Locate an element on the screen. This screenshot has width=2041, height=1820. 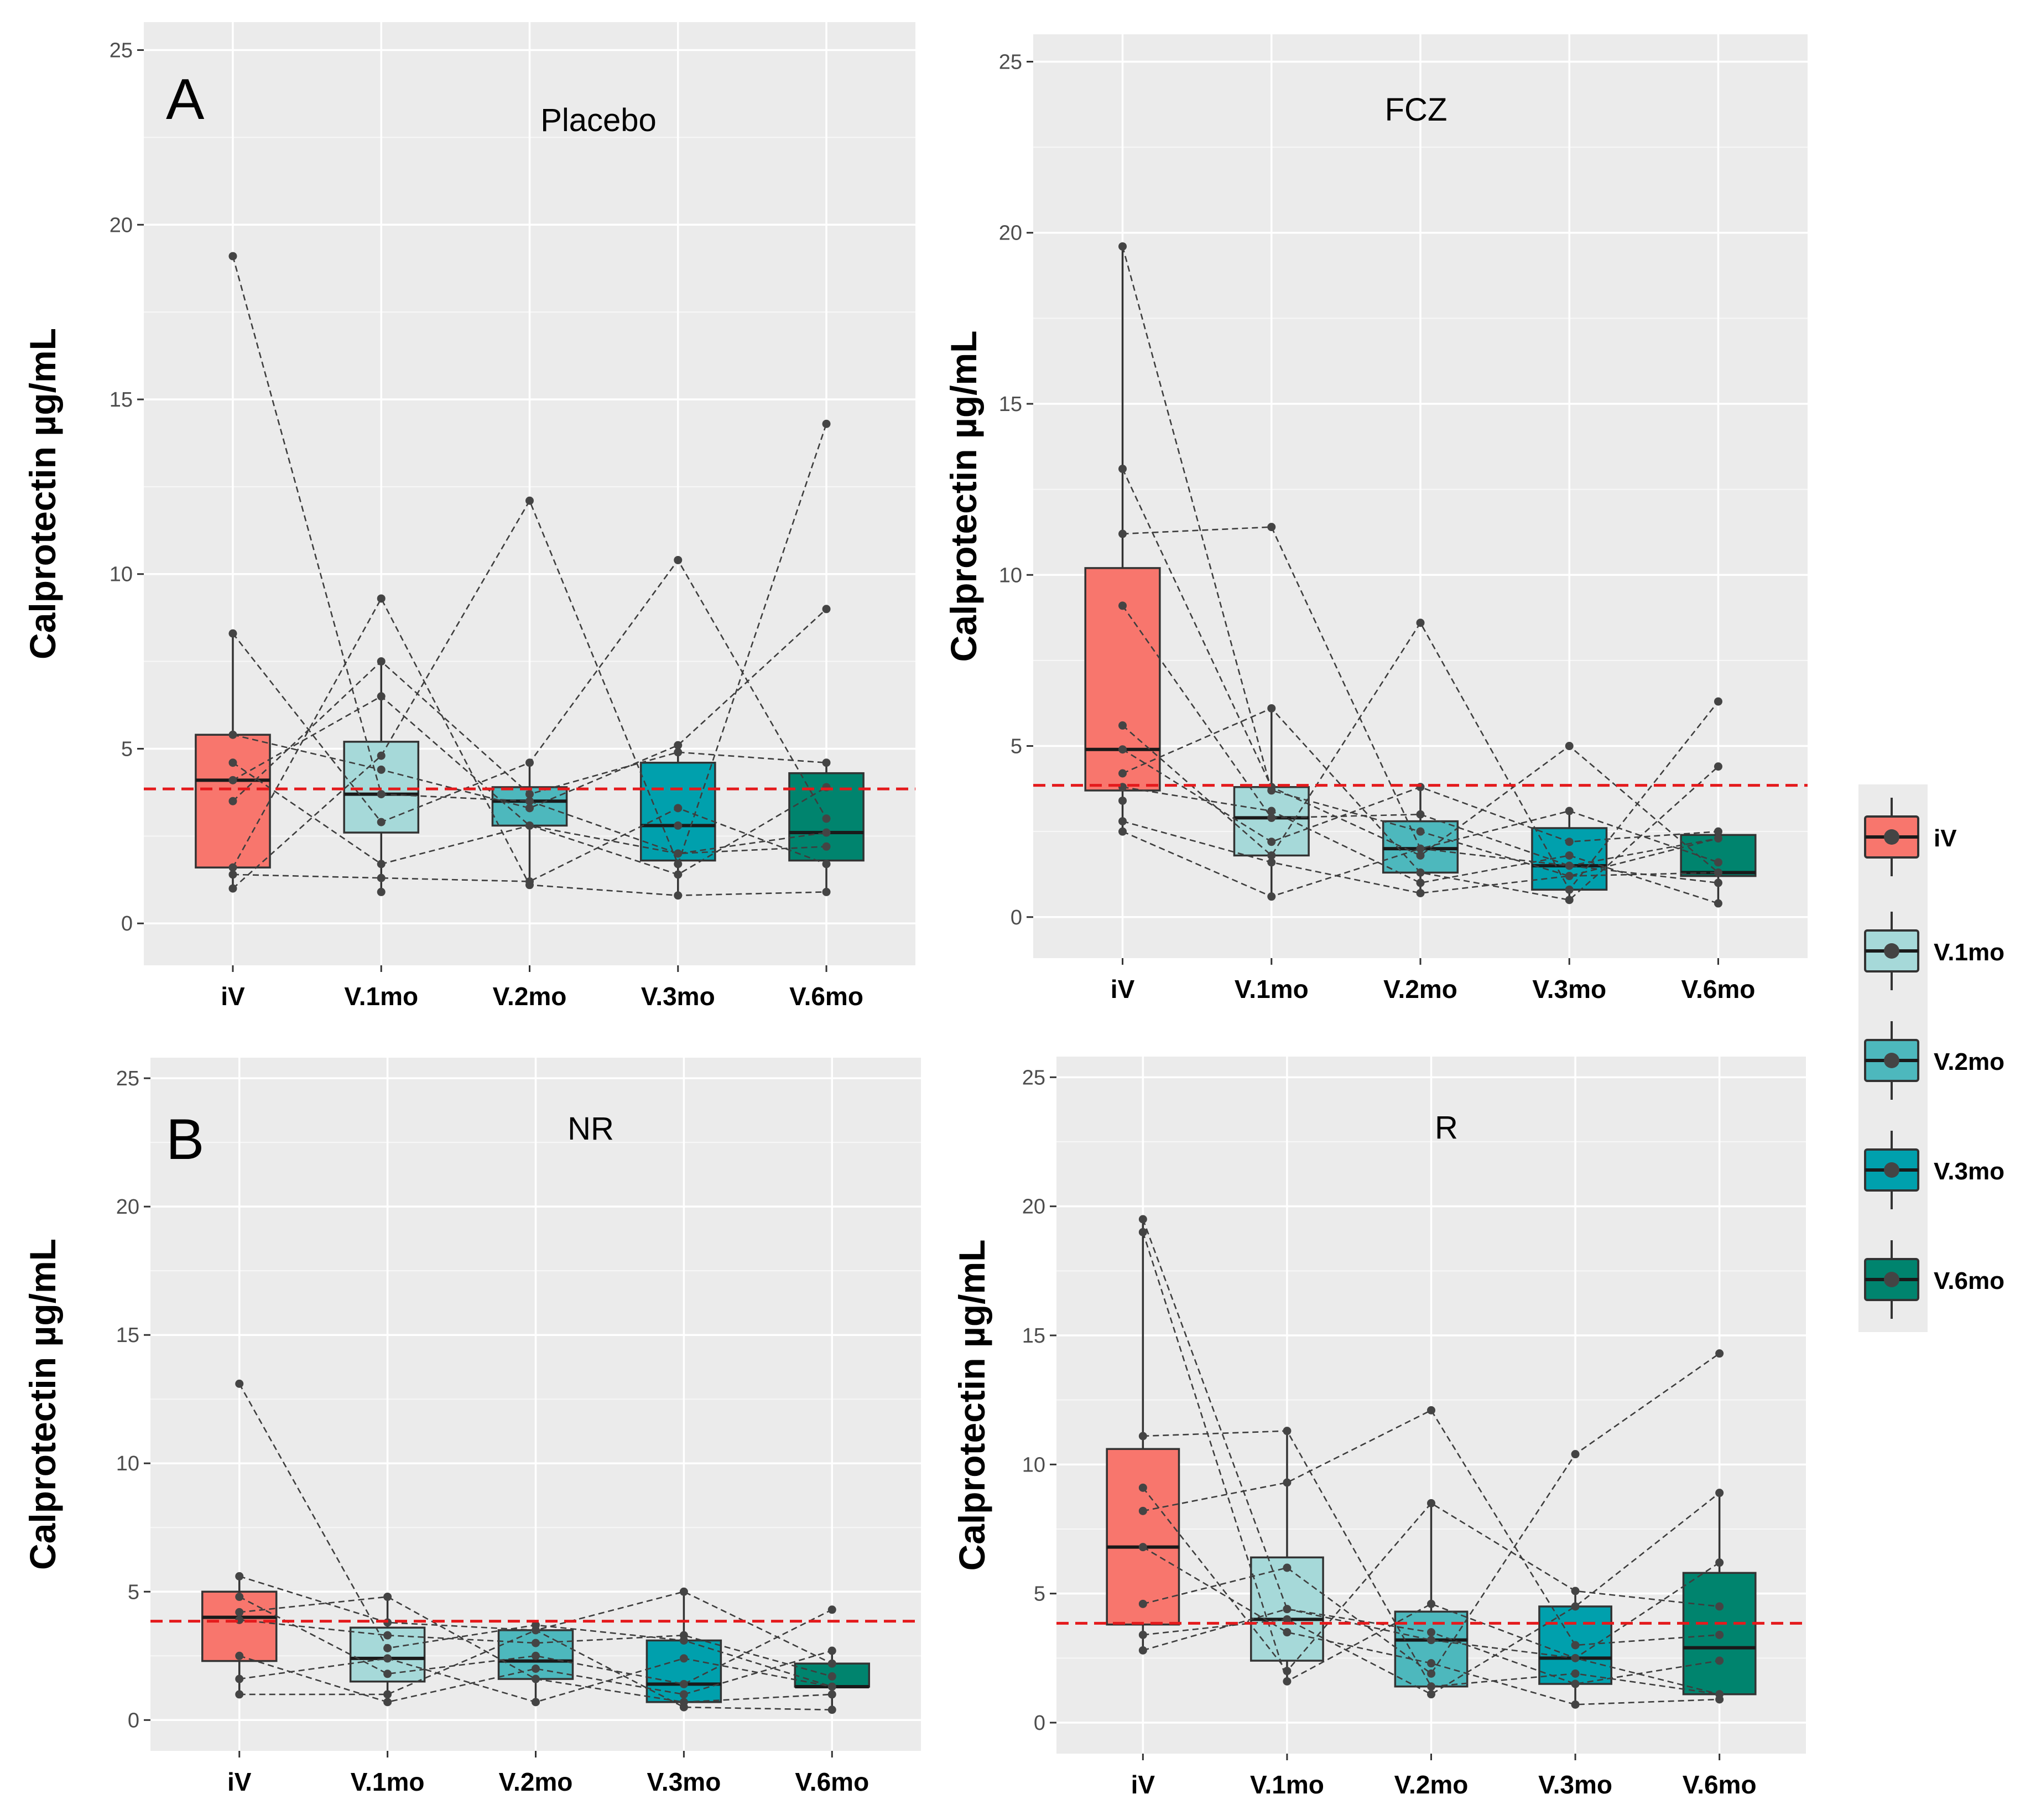
legend-key-v6mo is located at coordinates (1893, 1279).